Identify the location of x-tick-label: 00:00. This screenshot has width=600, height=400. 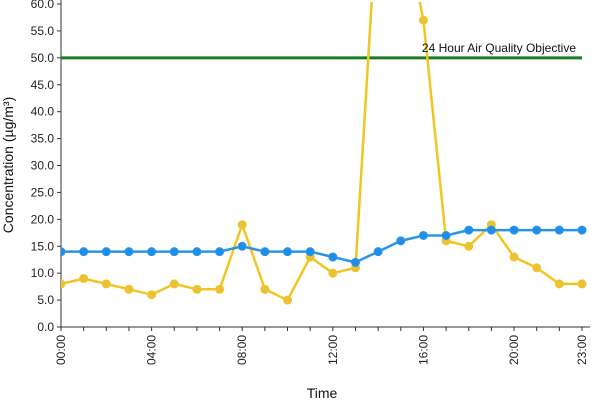
(61, 350).